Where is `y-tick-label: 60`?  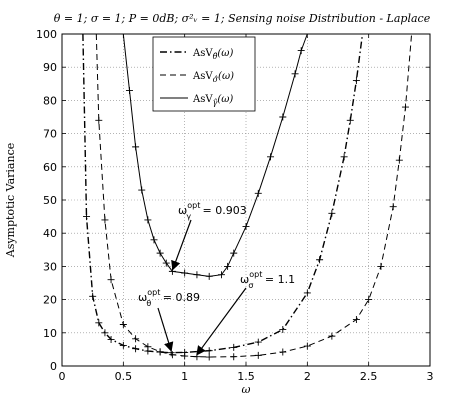
y-tick-label: 60 is located at coordinates (50, 167).